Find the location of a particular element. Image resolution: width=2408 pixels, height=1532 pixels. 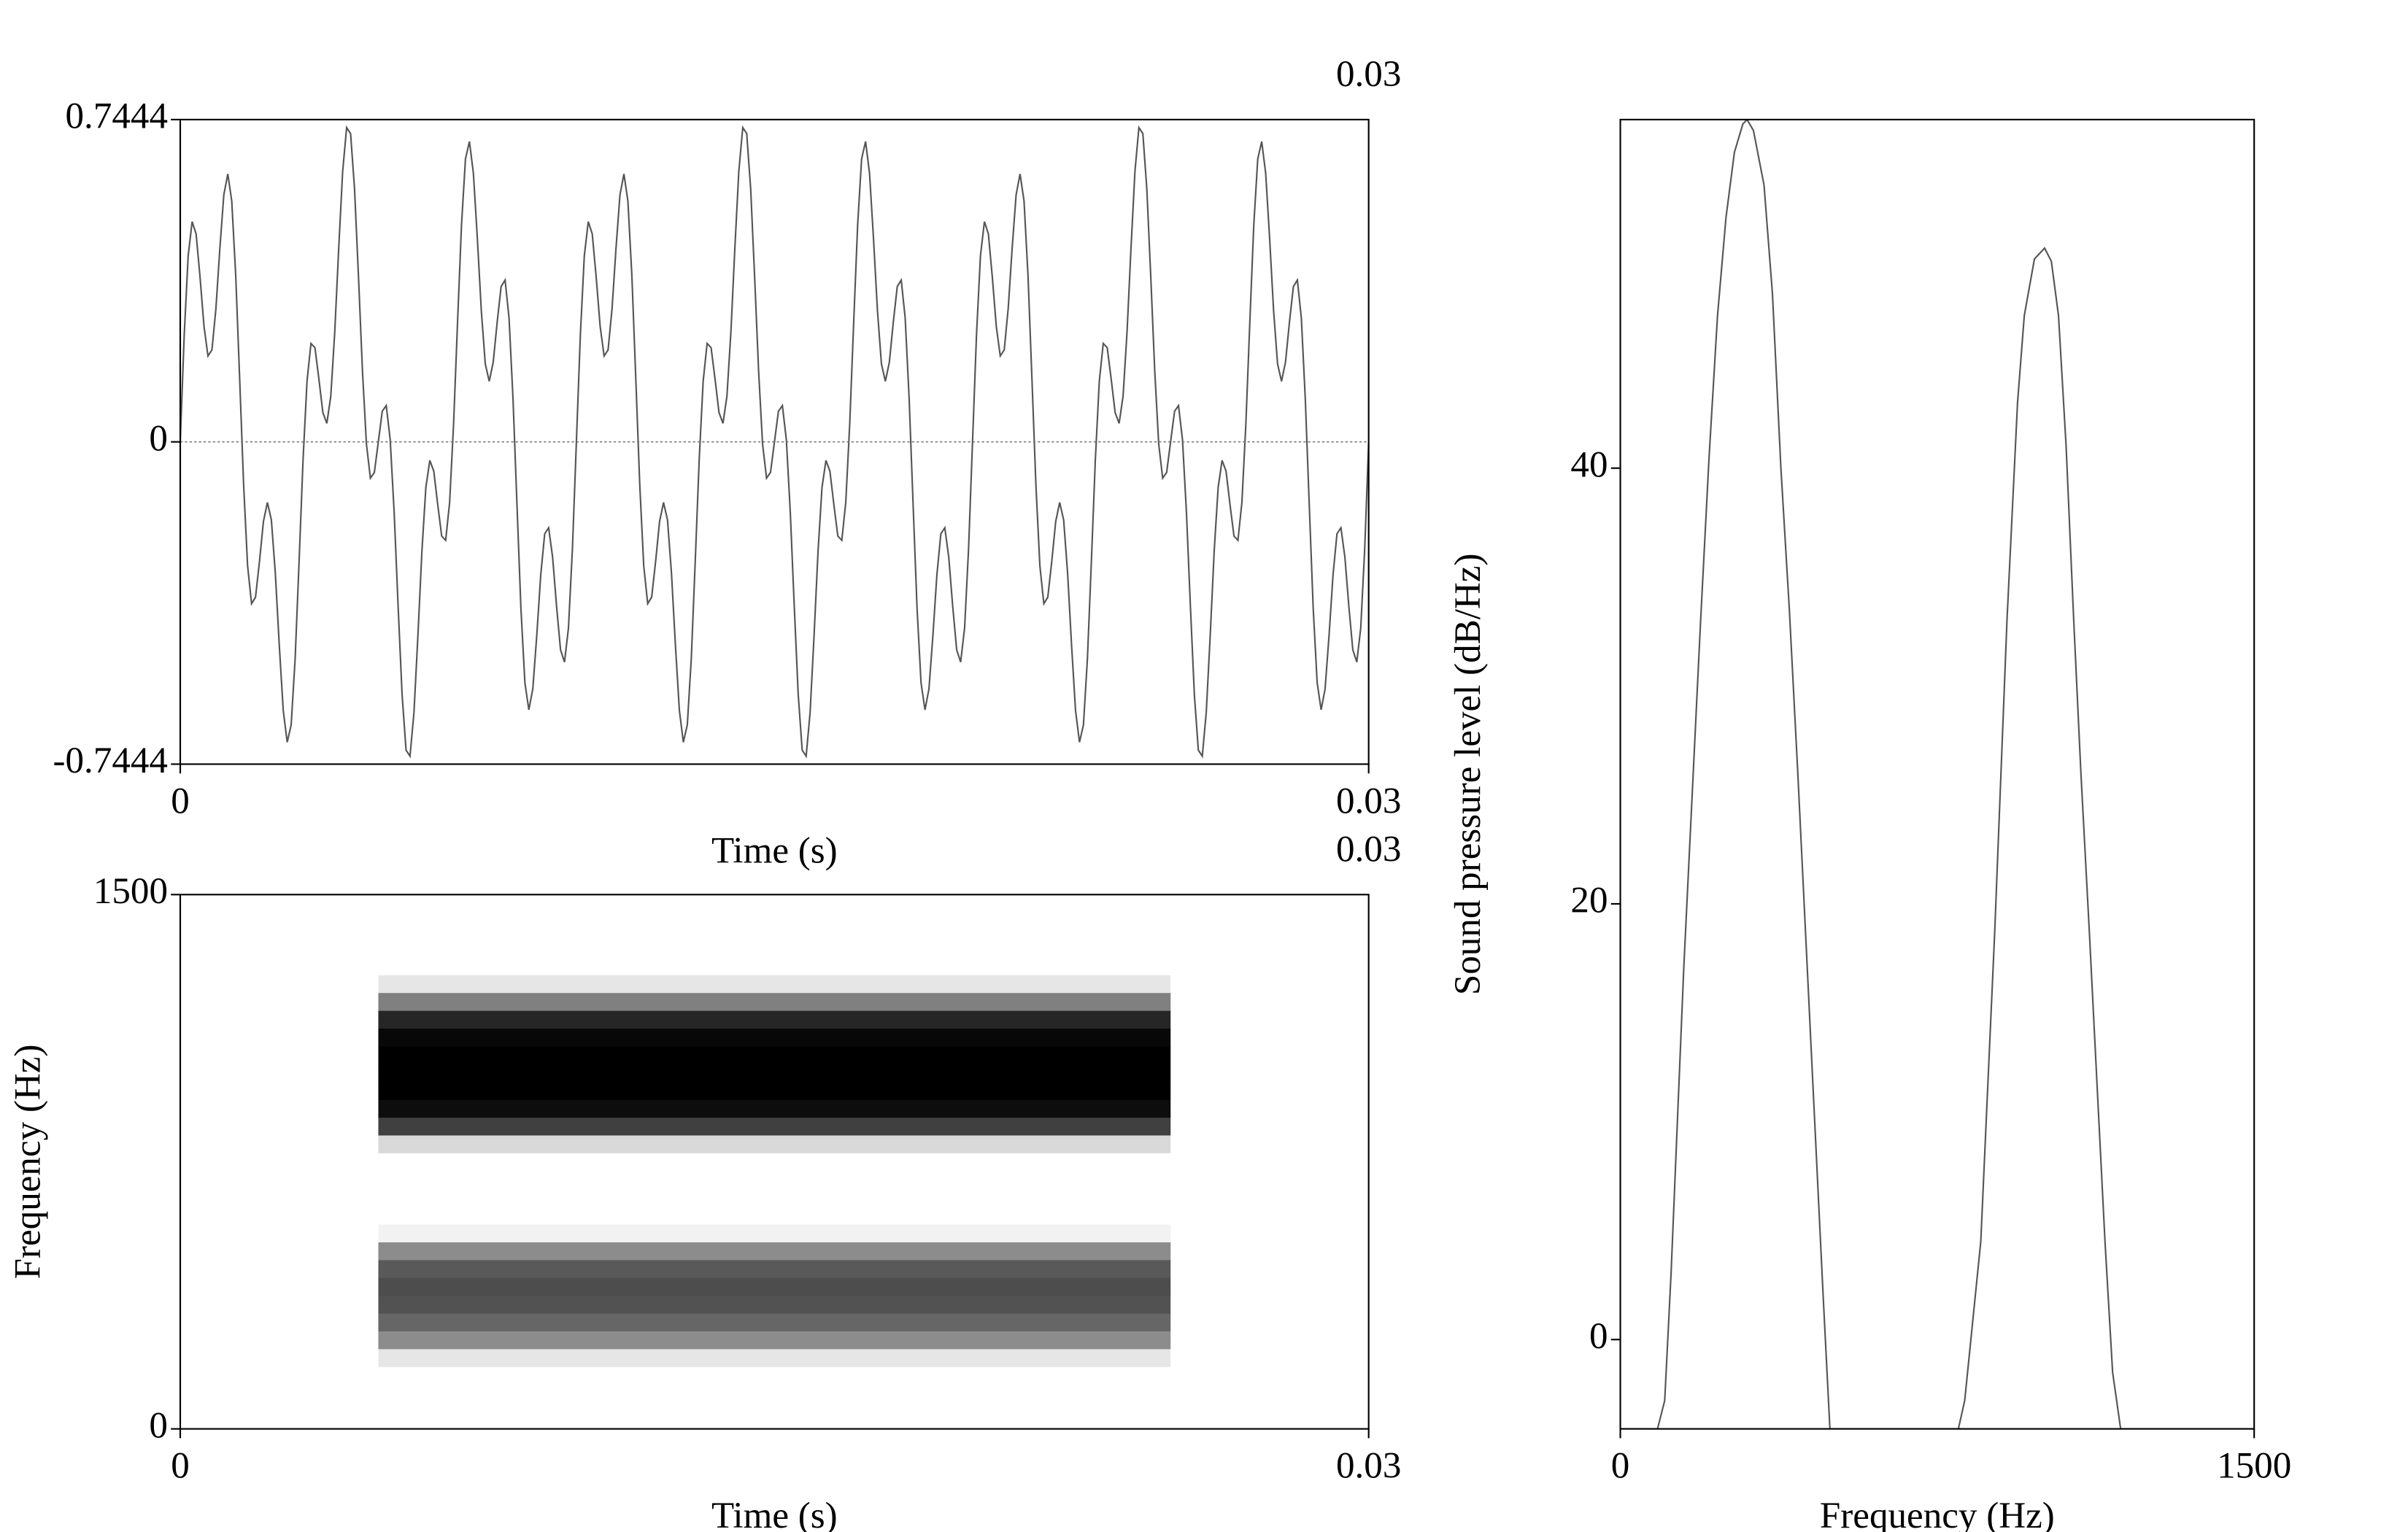

plot-area is located at coordinates (774, 1162).